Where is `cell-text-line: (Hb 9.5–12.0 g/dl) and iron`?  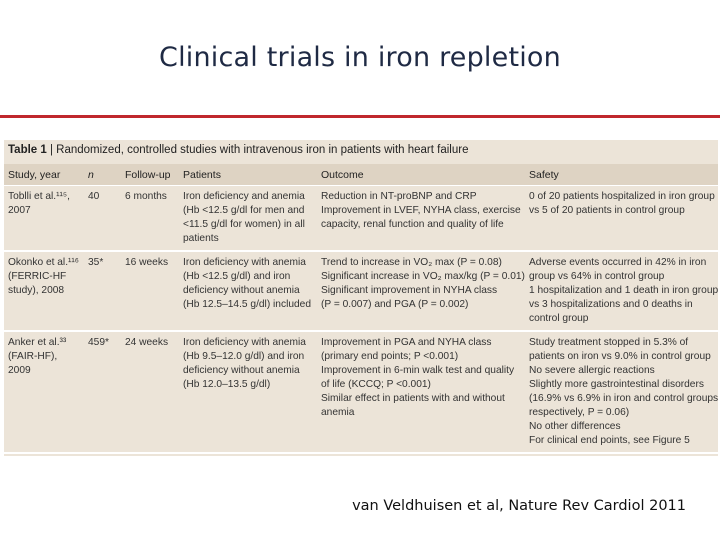 cell-text-line: (Hb 9.5–12.0 g/dl) and iron is located at coordinates (244, 356).